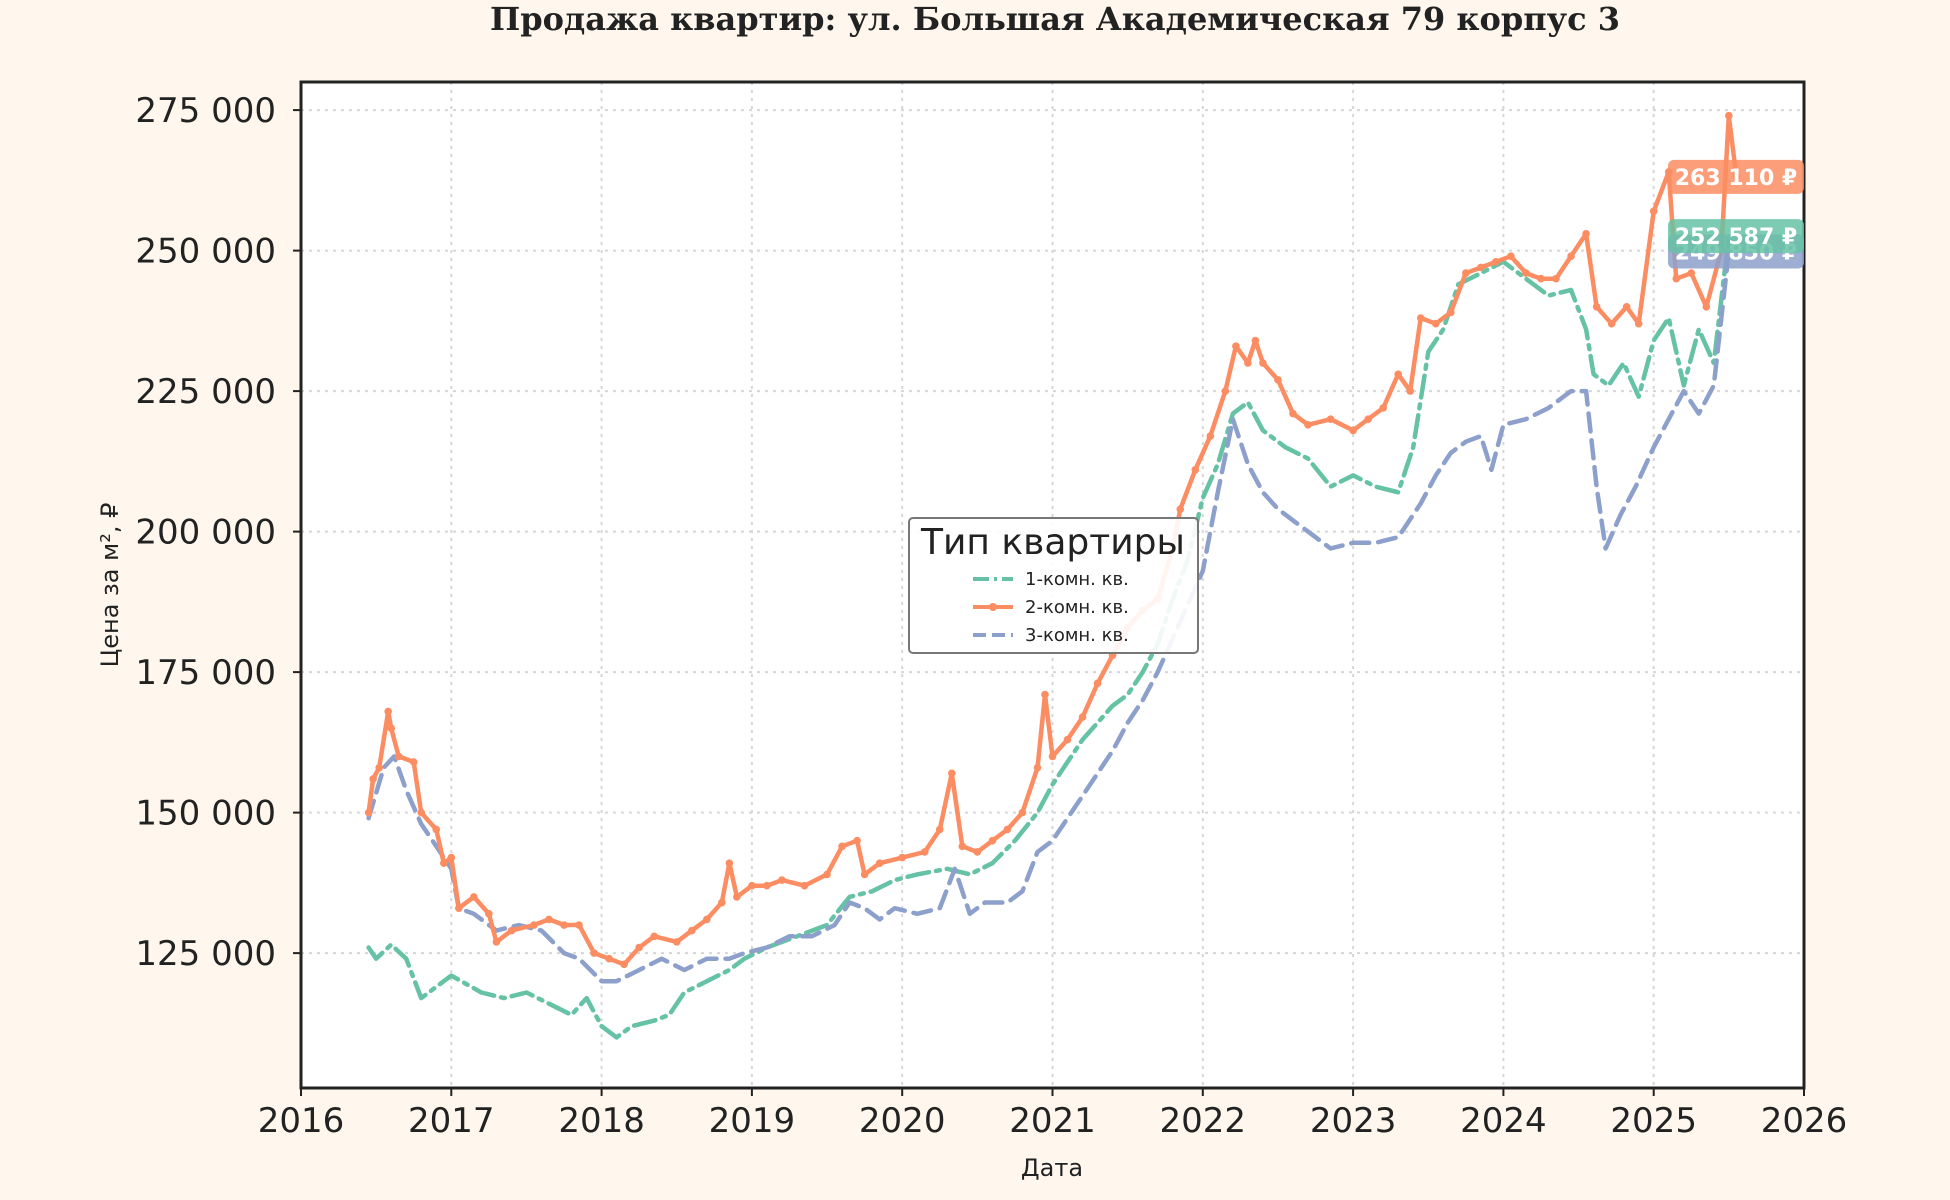  Describe the element at coordinates (205, 392) in the screenshot. I see `y-tick-label: 225 000` at that location.